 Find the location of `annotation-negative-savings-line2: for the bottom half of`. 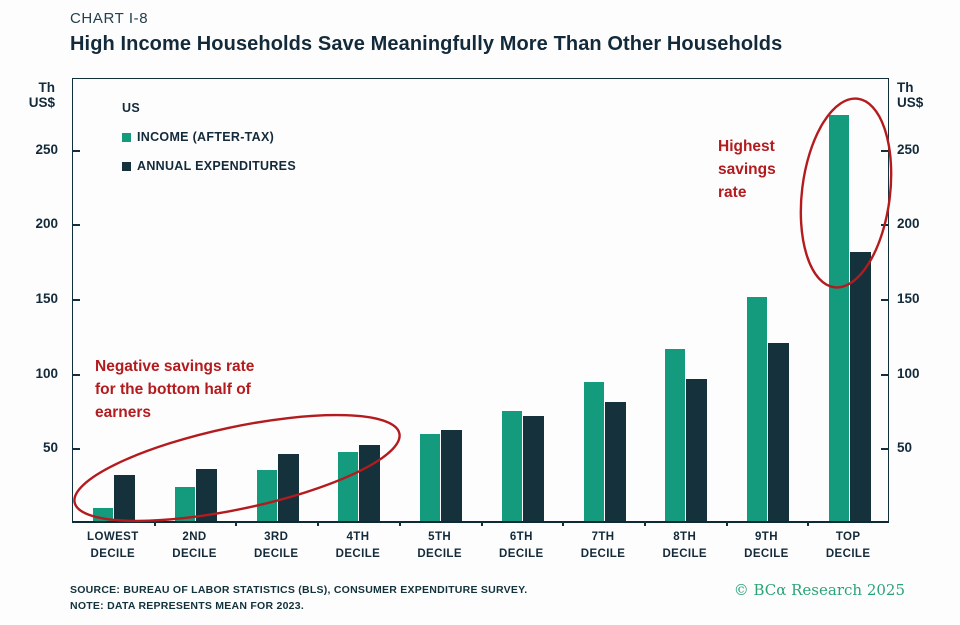

annotation-negative-savings-line2: for the bottom half of is located at coordinates (173, 389).